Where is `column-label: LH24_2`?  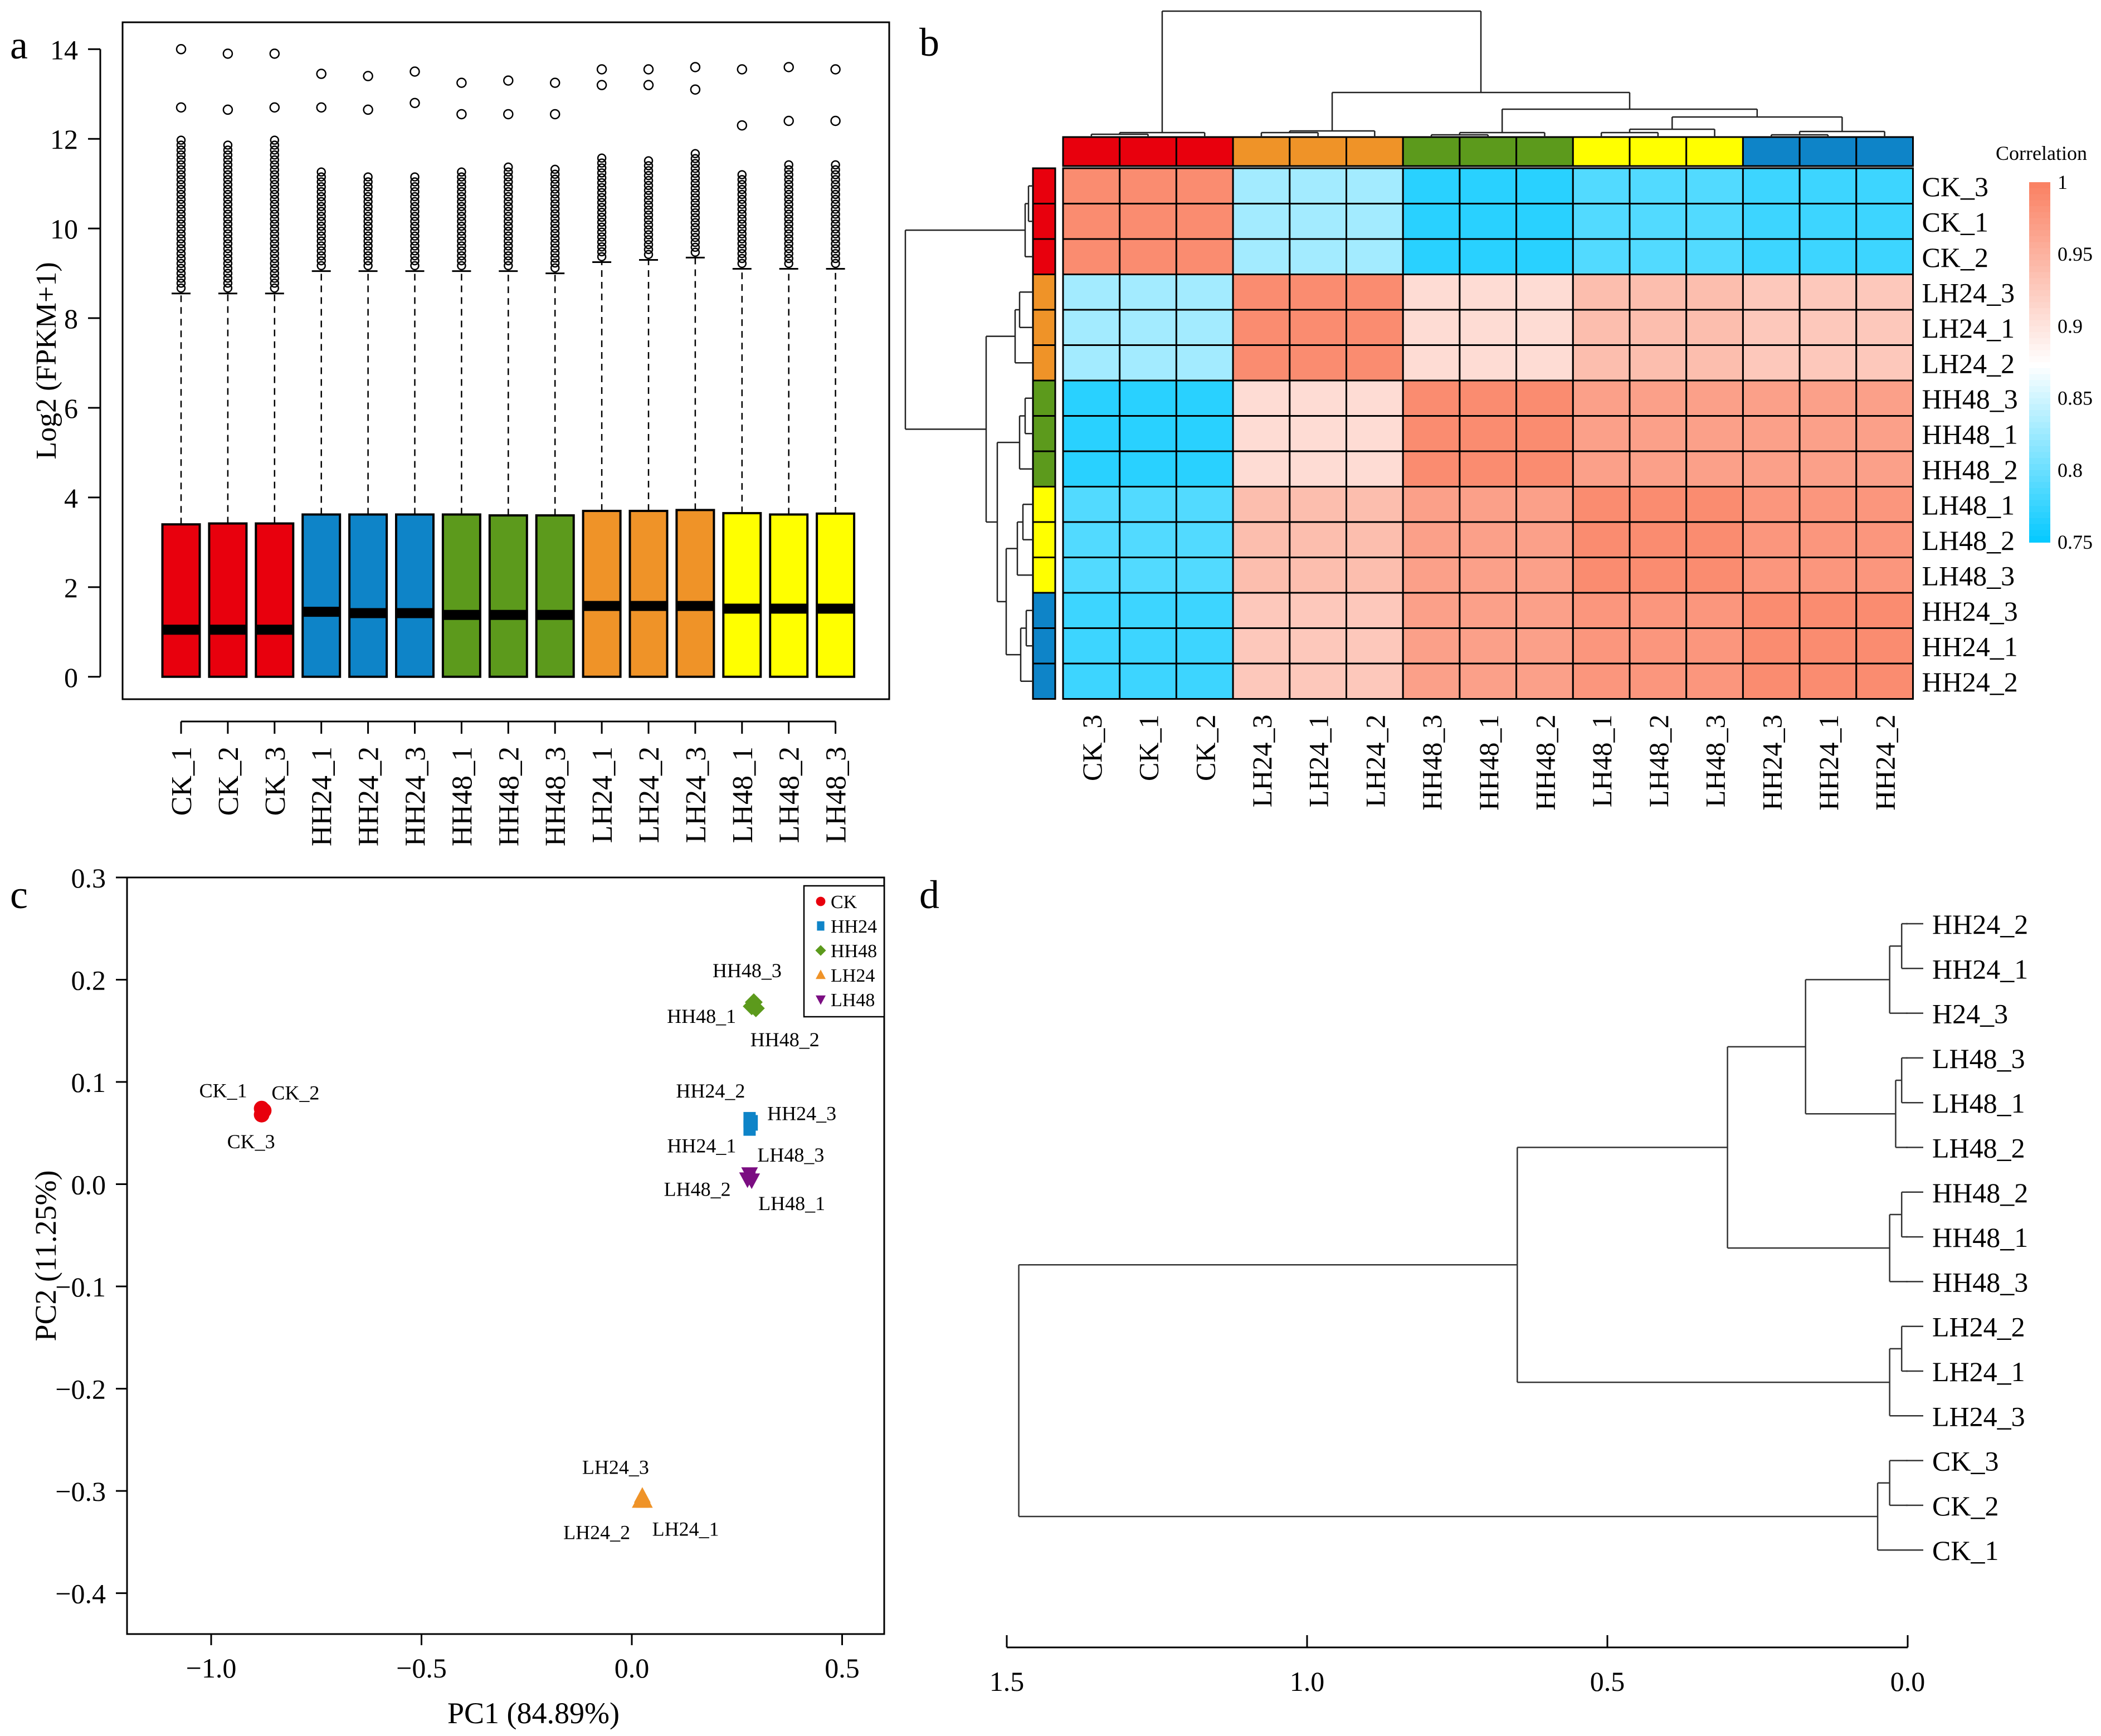 column-label: LH24_2 is located at coordinates (1375, 761).